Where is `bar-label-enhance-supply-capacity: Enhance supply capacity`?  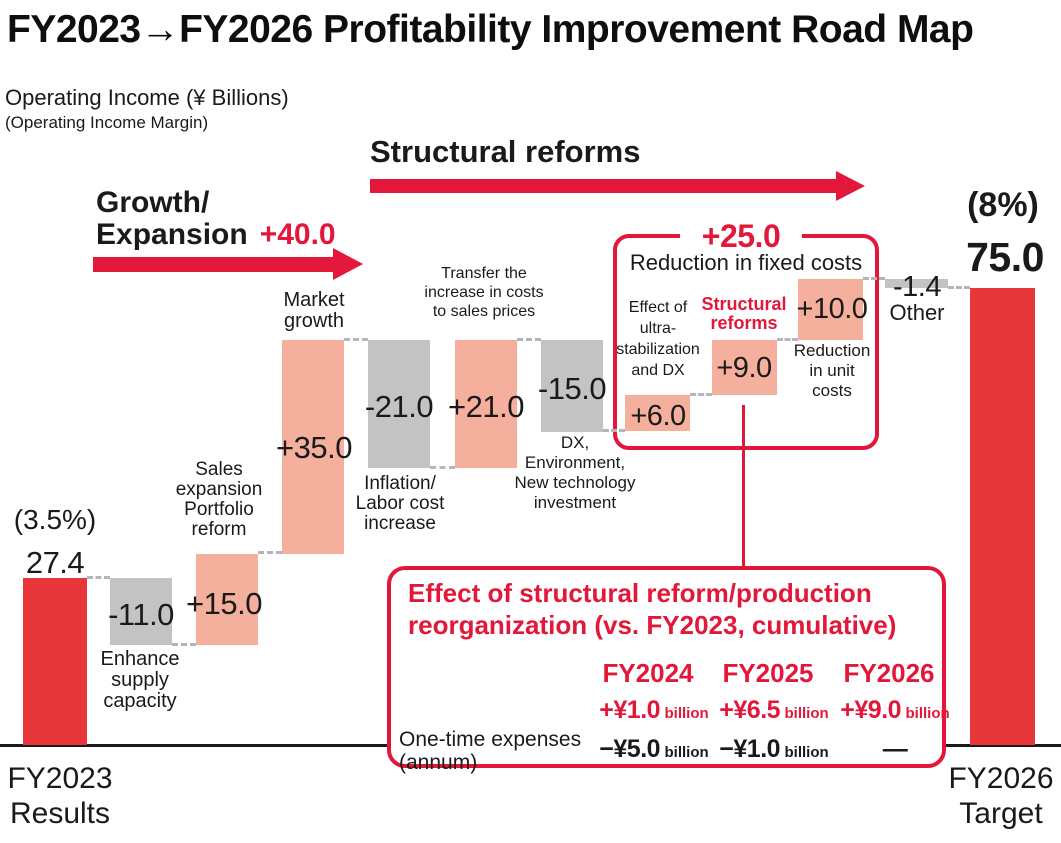 bar-label-enhance-supply-capacity: Enhance supply capacity is located at coordinates (140, 680).